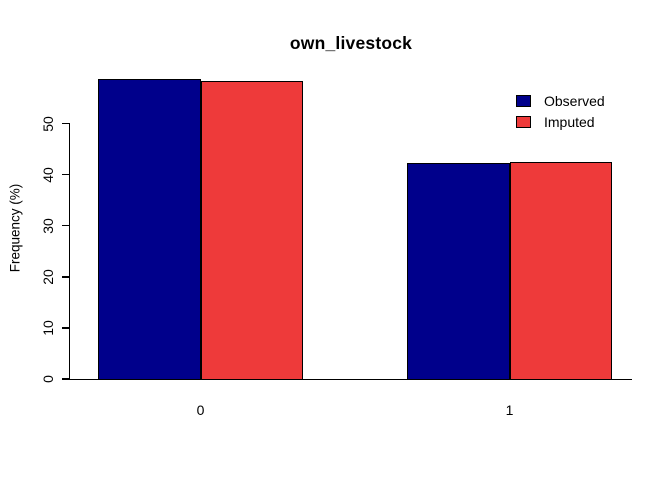 The width and height of the screenshot is (672, 480). I want to click on legend-label-imputed: Imputed, so click(569, 121).